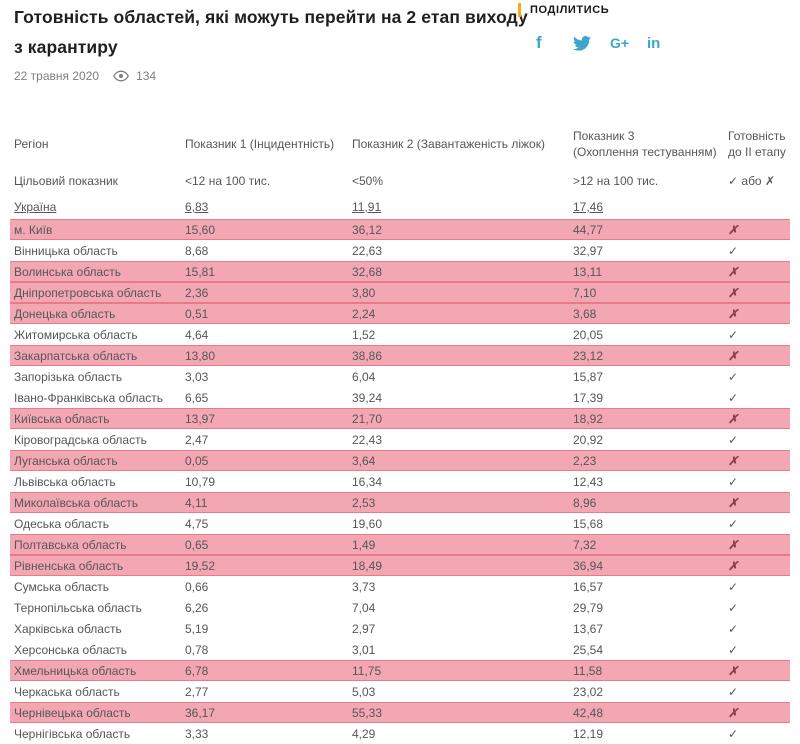 This screenshot has width=800, height=744. I want to click on indicator1-cell: 0,78, so click(197, 649).